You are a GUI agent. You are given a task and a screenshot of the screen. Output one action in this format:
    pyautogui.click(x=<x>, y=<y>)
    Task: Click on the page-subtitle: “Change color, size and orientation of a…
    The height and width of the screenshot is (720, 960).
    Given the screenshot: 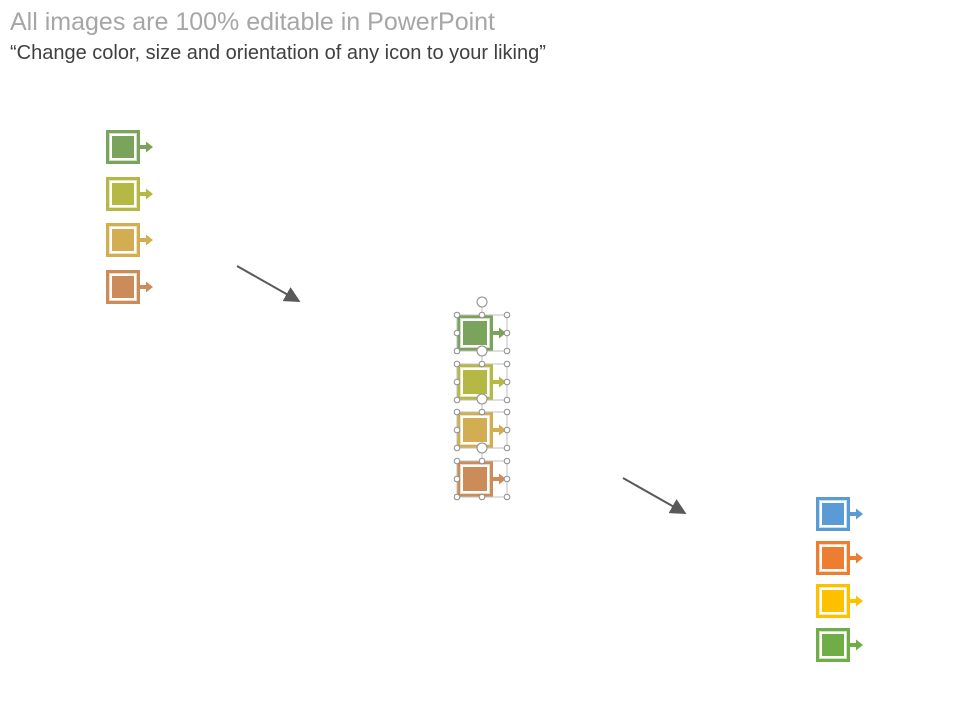 What is the action you would take?
    pyautogui.click(x=278, y=53)
    